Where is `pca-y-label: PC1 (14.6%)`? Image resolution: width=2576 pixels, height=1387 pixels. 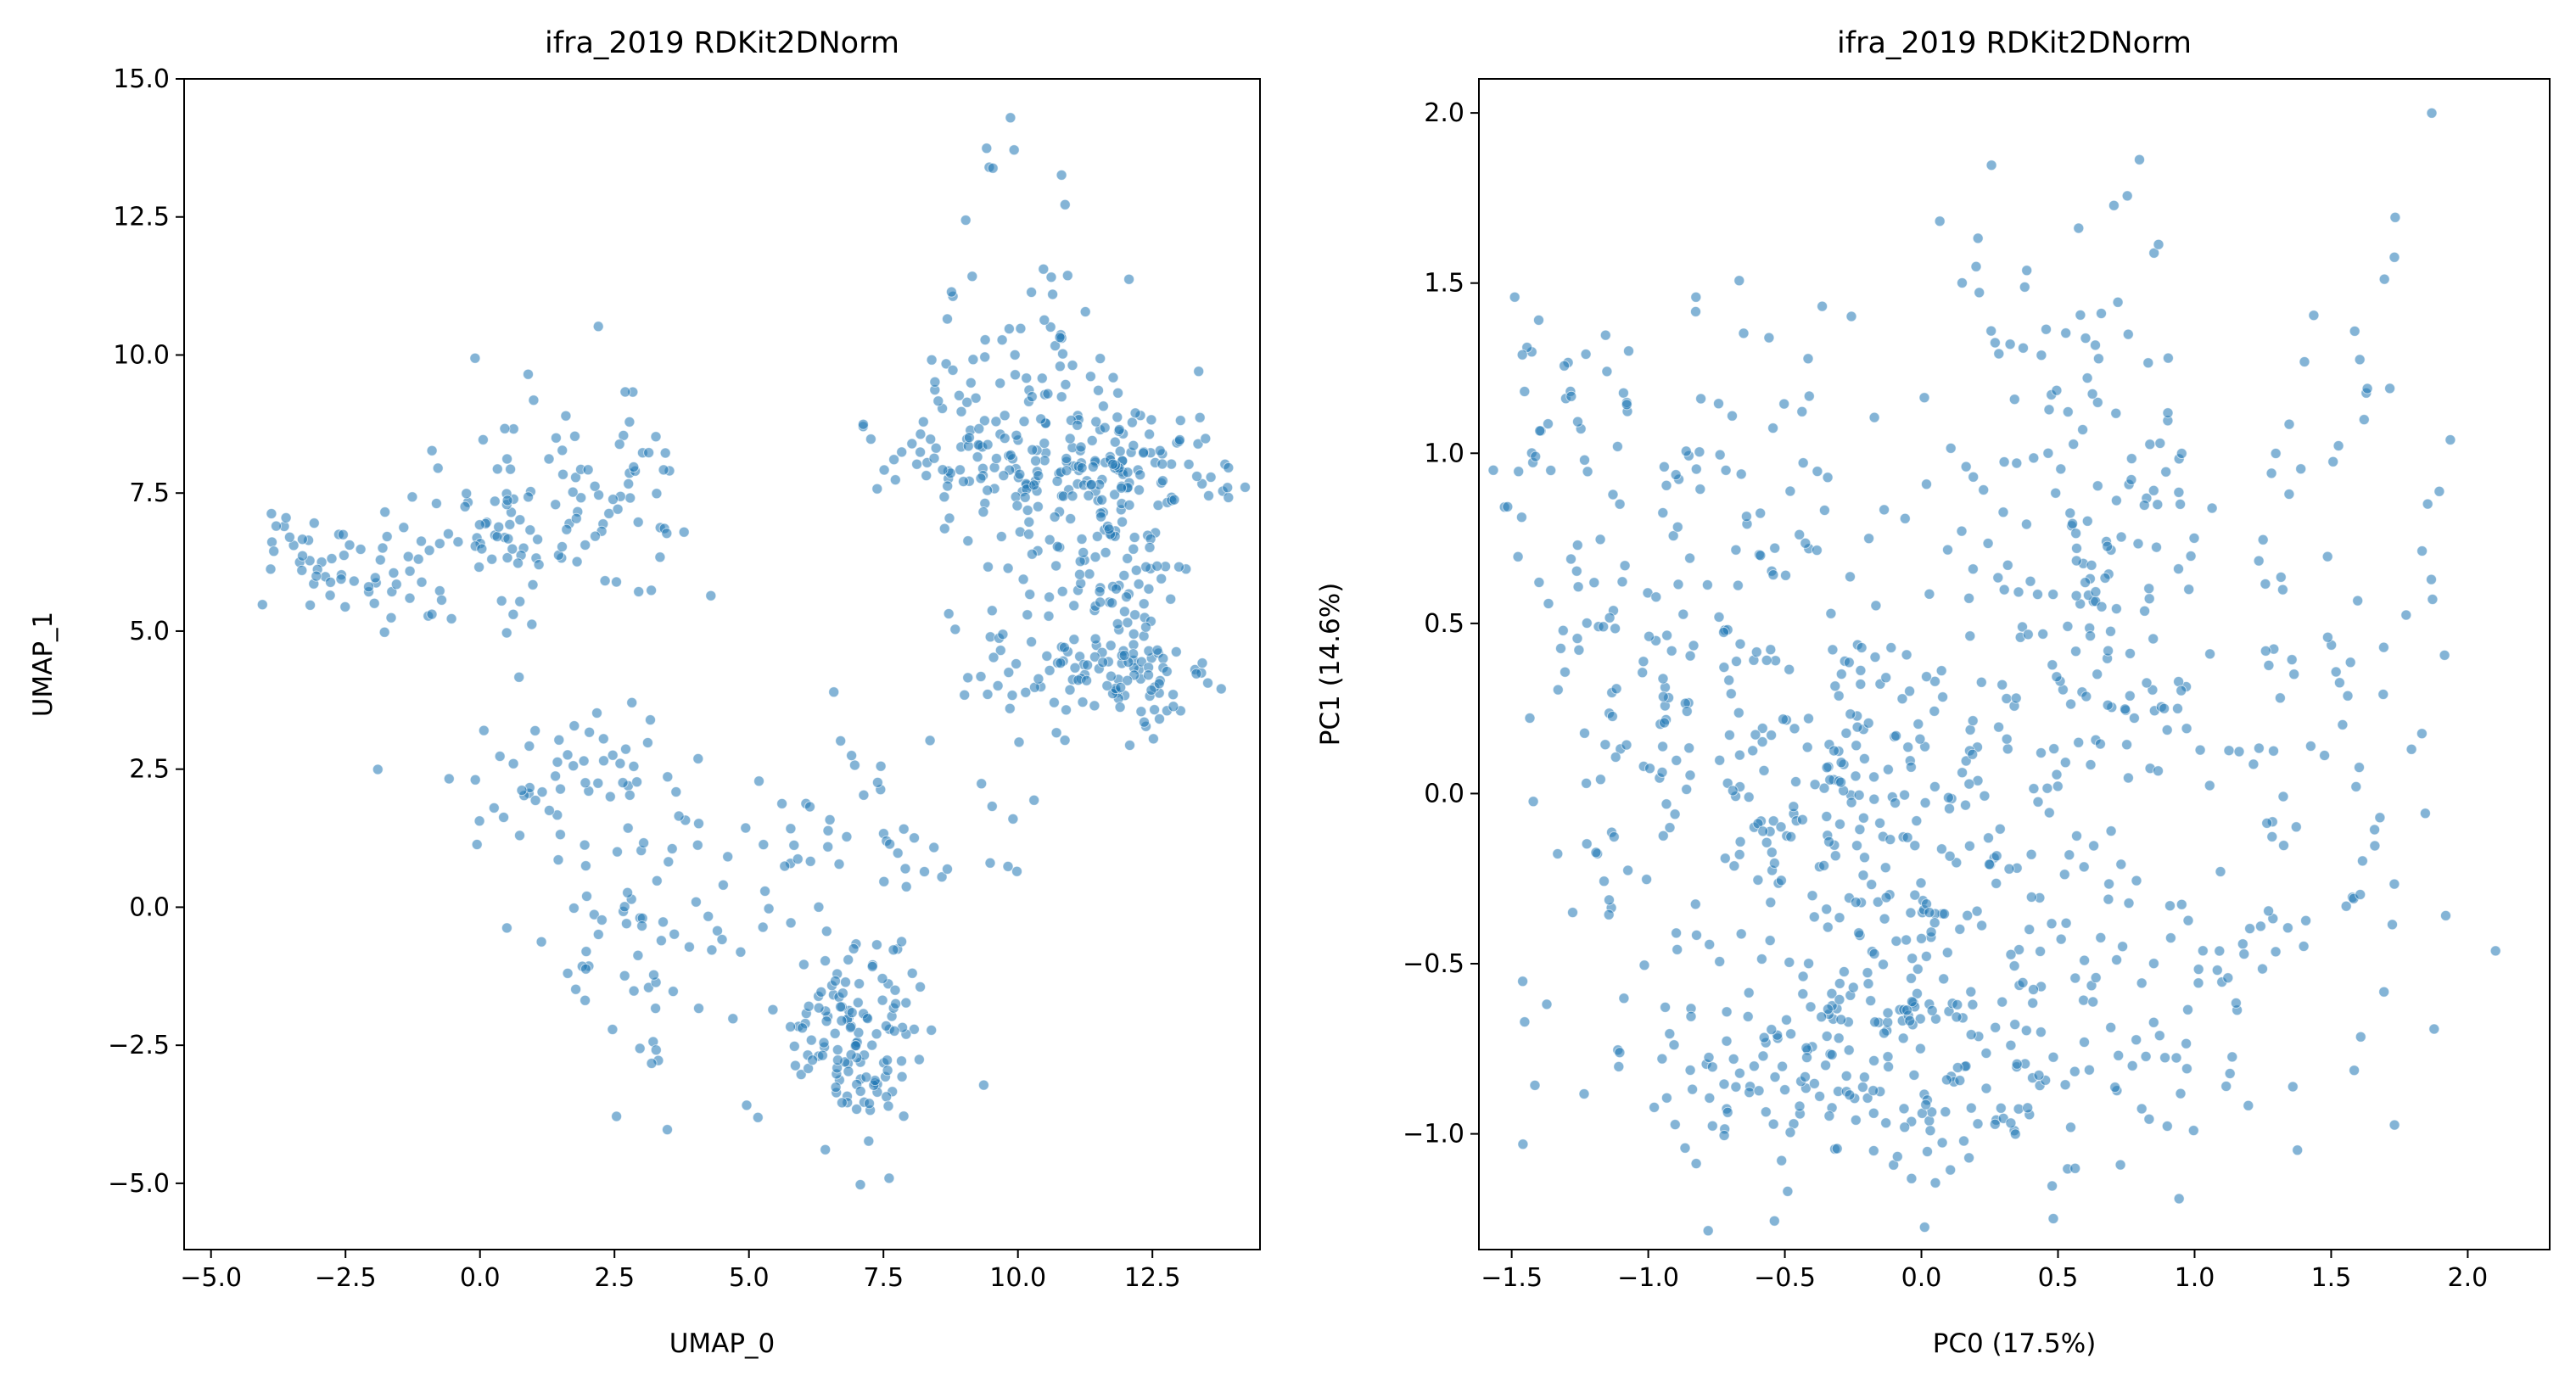 pca-y-label: PC1 (14.6%) is located at coordinates (1330, 665).